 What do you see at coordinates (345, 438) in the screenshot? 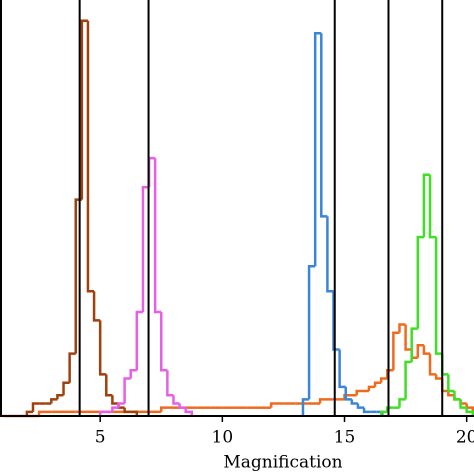
I see `x-tick-label: 15` at bounding box center [345, 438].